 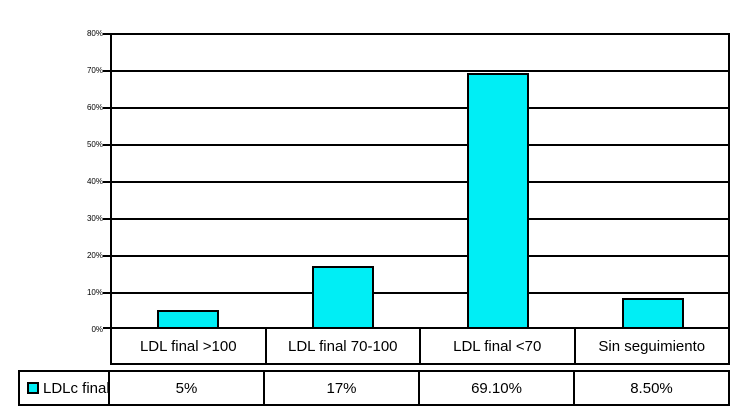 What do you see at coordinates (420, 328) in the screenshot?
I see `axis-bottom` at bounding box center [420, 328].